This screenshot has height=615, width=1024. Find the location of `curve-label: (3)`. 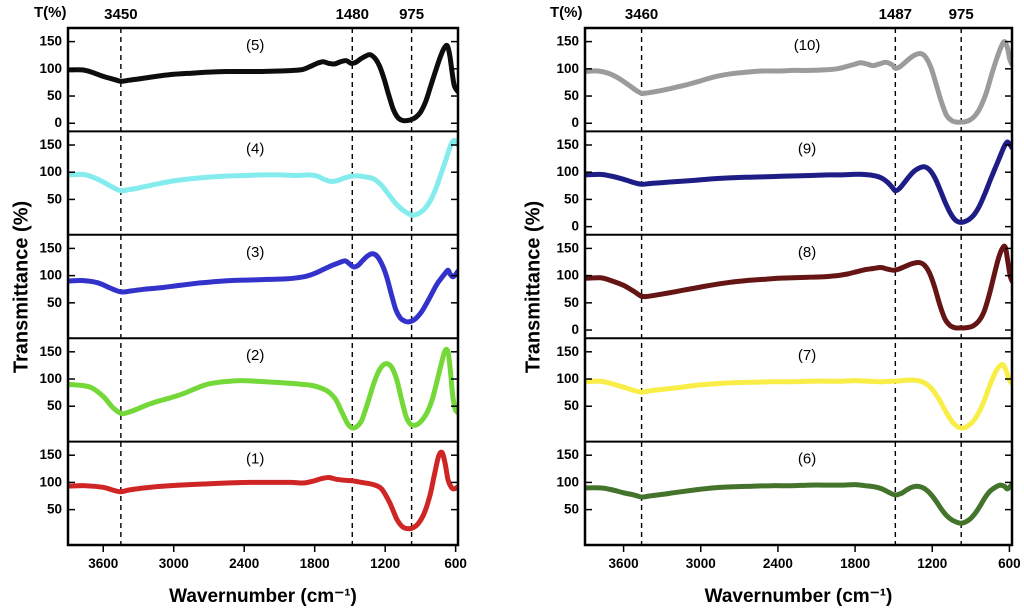

curve-label: (3) is located at coordinates (255, 252).